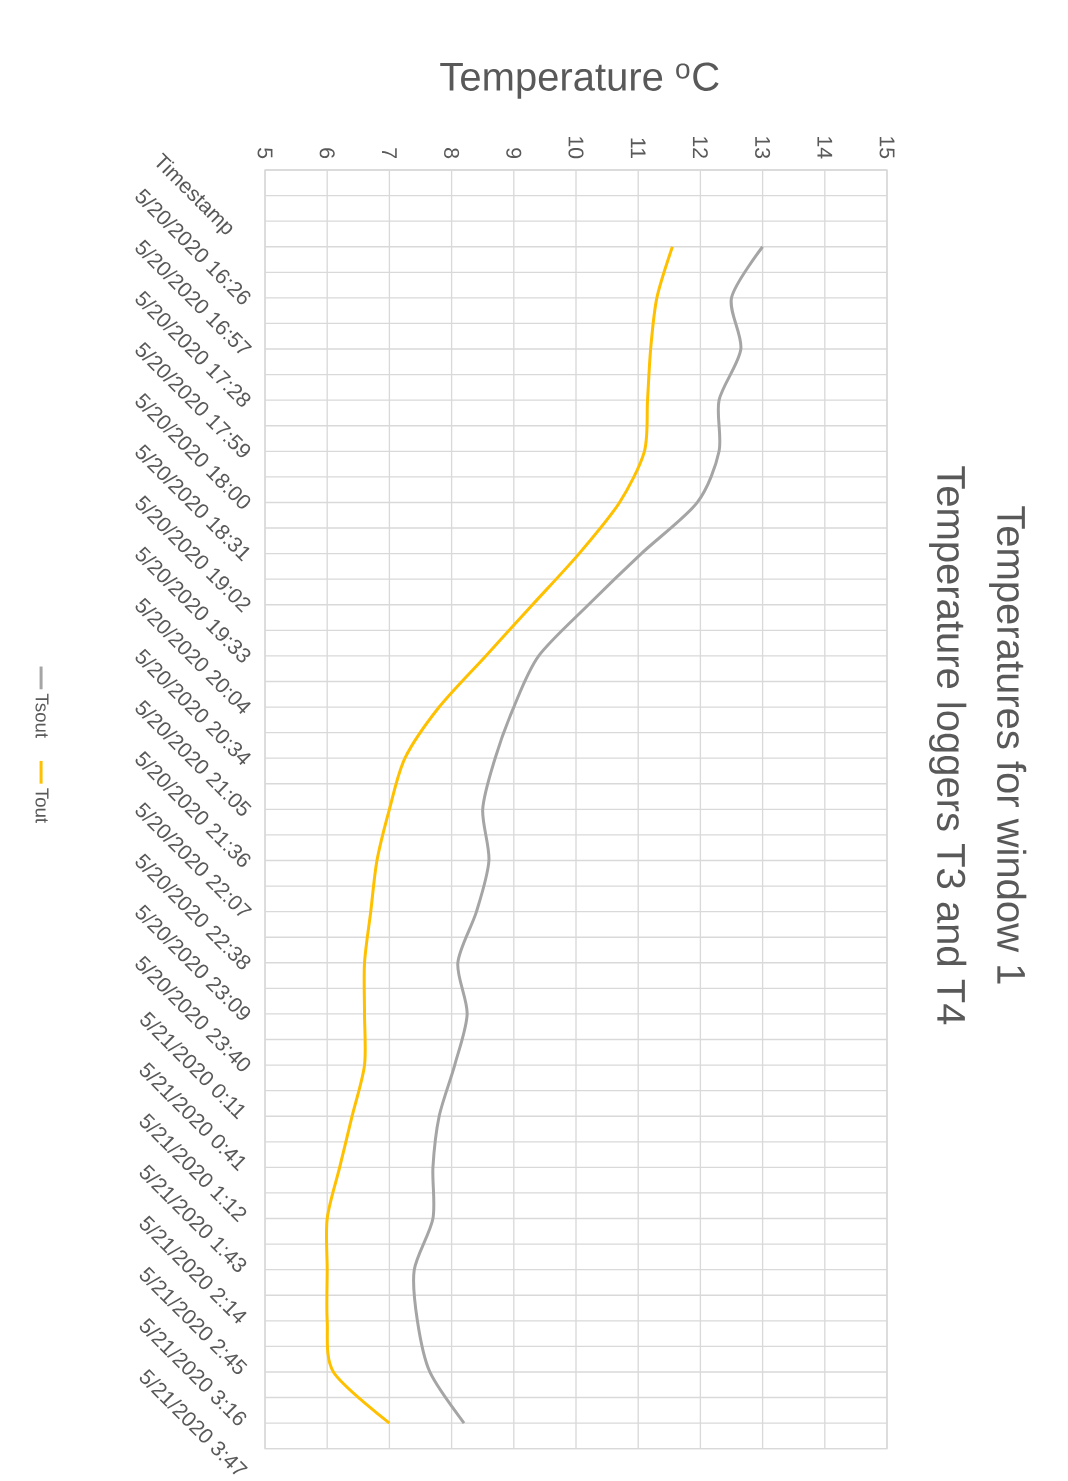 Image resolution: width=1068 pixels, height=1481 pixels. What do you see at coordinates (579, 80) in the screenshot?
I see `x-axis-title: Temperature $^{o}$C` at bounding box center [579, 80].